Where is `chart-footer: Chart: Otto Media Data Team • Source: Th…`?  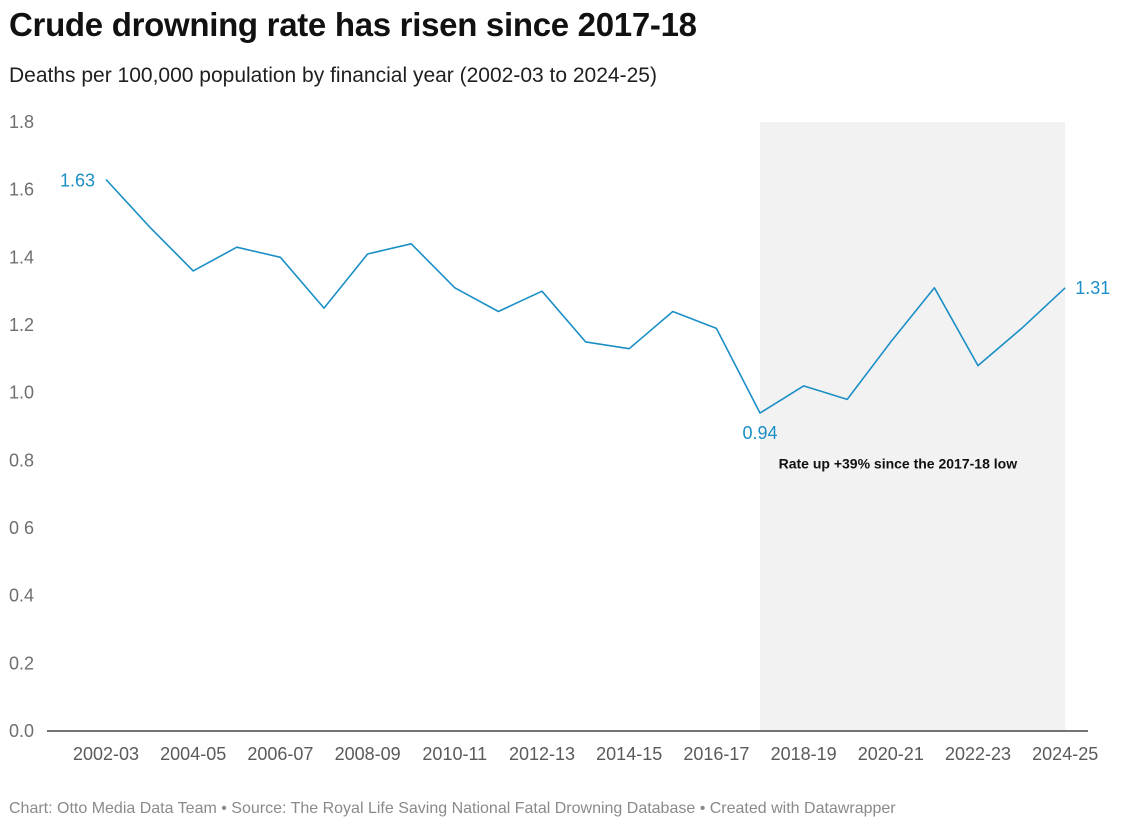 chart-footer: Chart: Otto Media Data Team • Source: Th… is located at coordinates (452, 808).